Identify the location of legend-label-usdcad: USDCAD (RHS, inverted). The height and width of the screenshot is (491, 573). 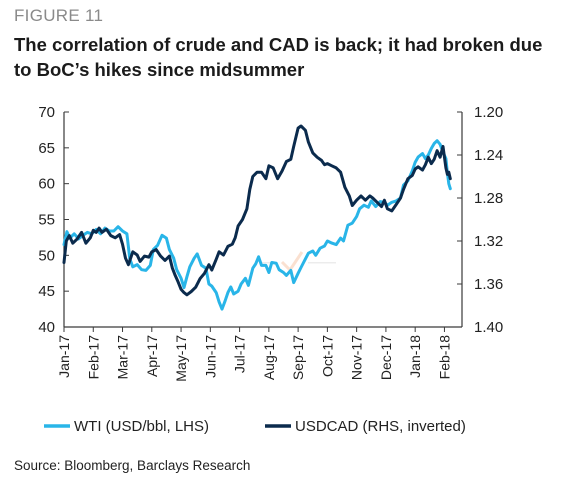
(380, 426).